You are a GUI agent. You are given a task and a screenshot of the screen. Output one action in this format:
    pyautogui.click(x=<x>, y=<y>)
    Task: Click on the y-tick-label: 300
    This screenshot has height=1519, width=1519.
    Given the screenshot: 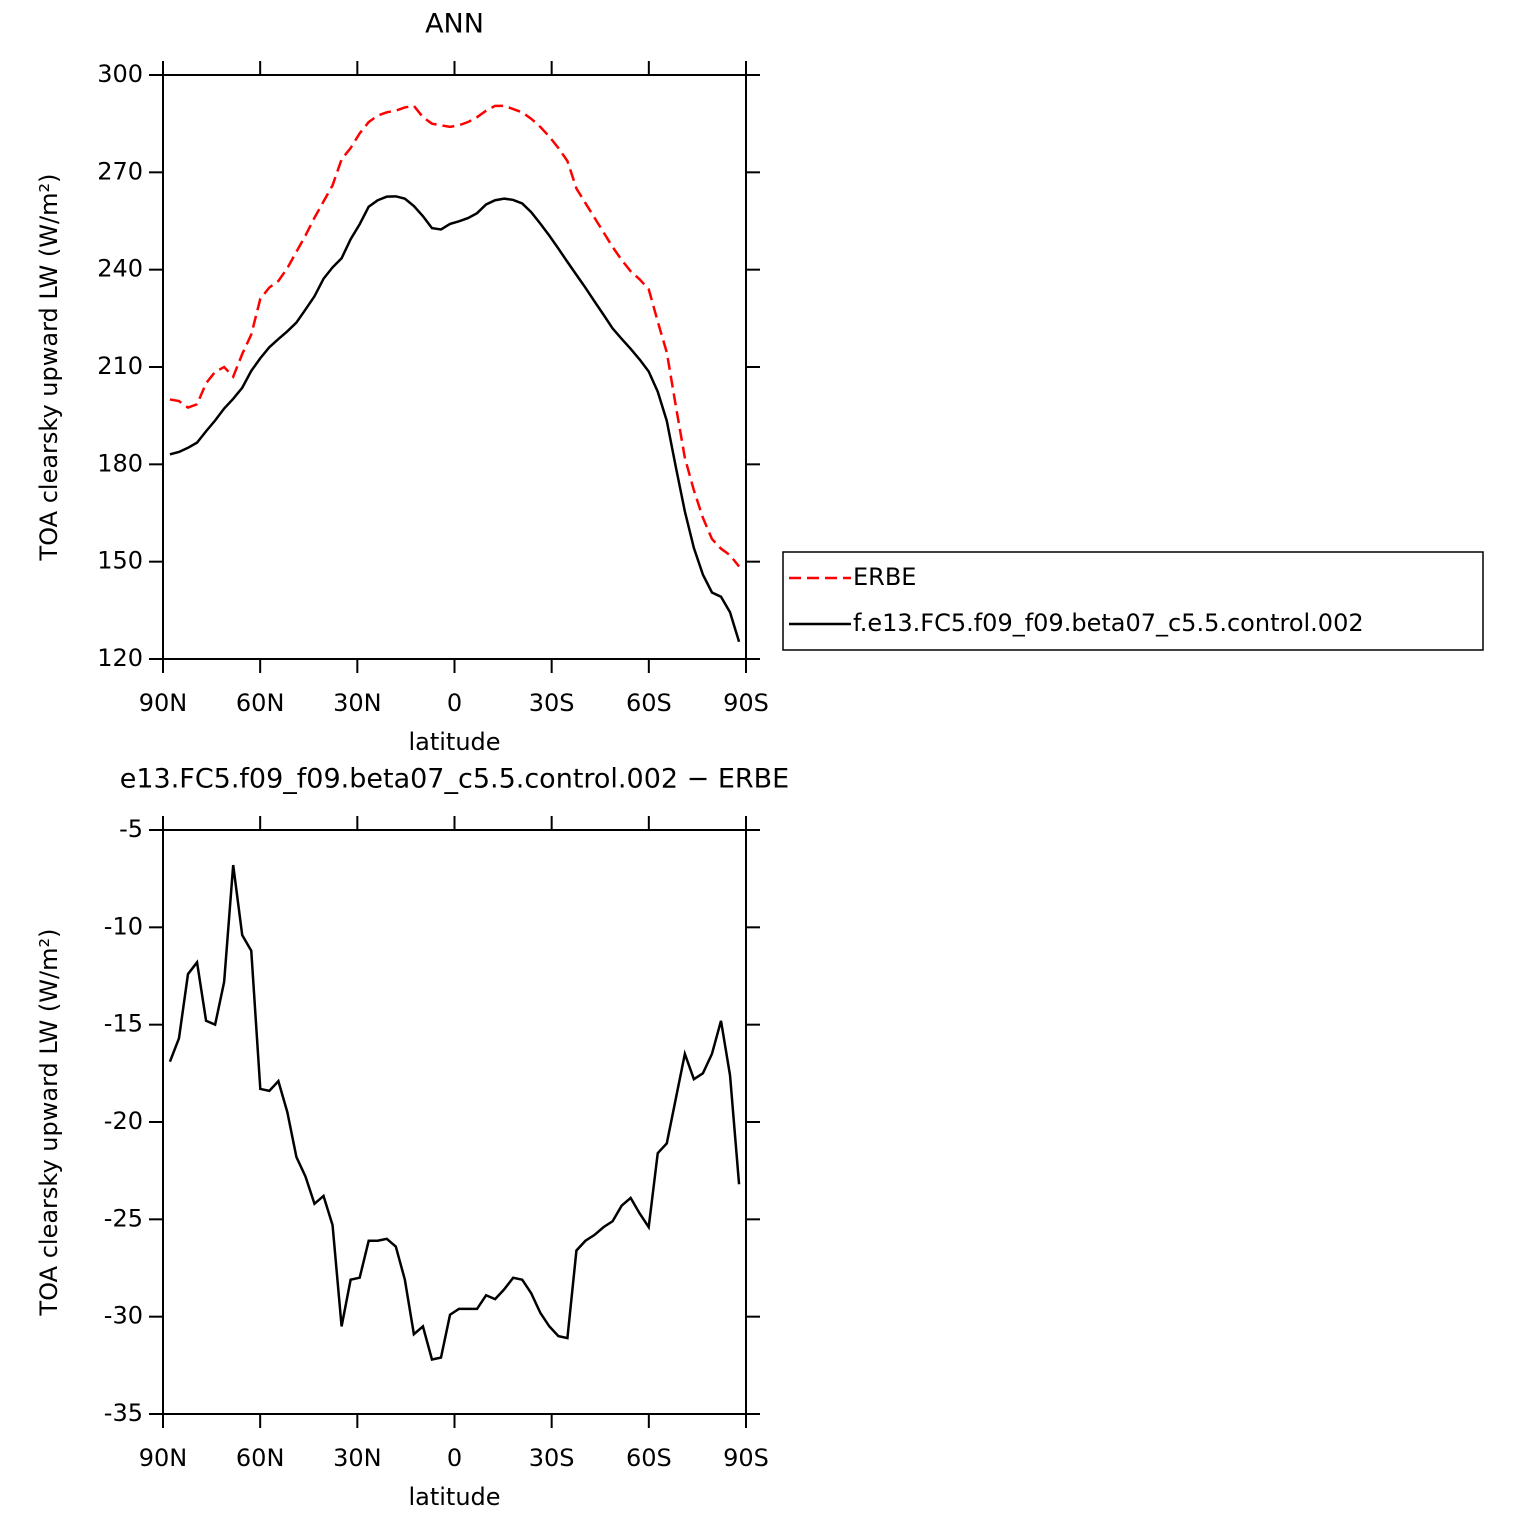 What is the action you would take?
    pyautogui.click(x=120, y=74)
    